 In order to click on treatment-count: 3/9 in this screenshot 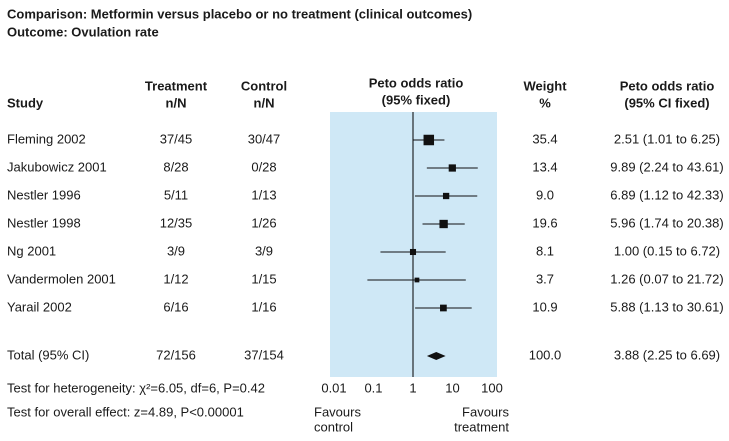, I will do `click(176, 250)`.